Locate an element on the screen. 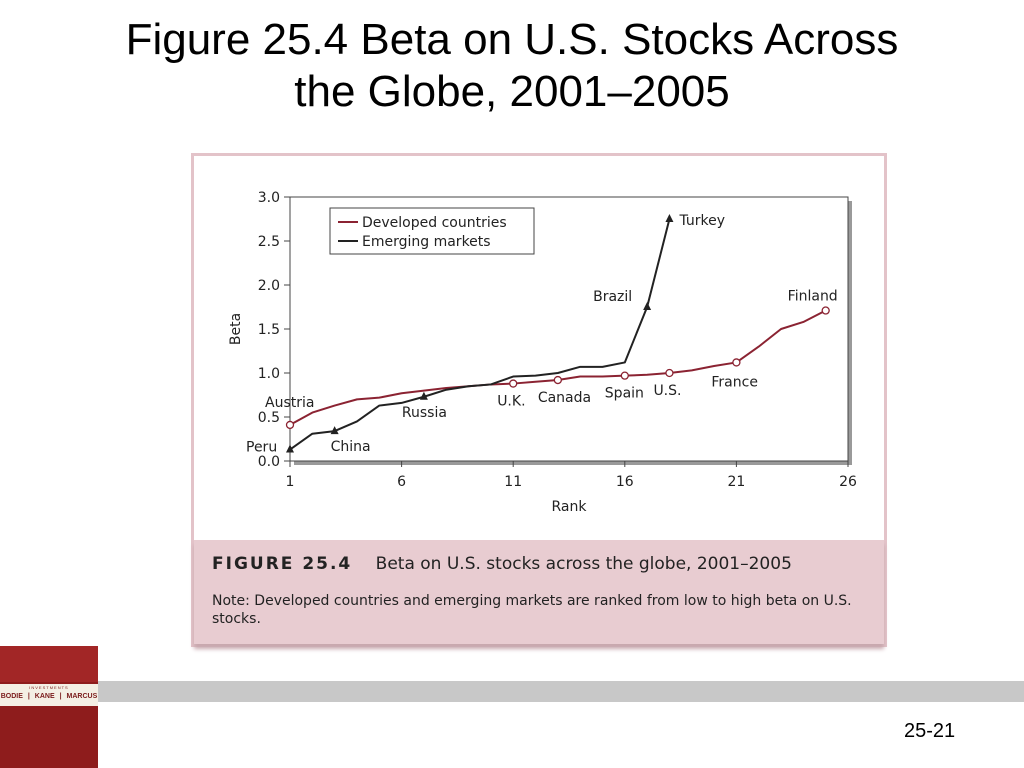  book-author-1: BODIE is located at coordinates (11, 696).